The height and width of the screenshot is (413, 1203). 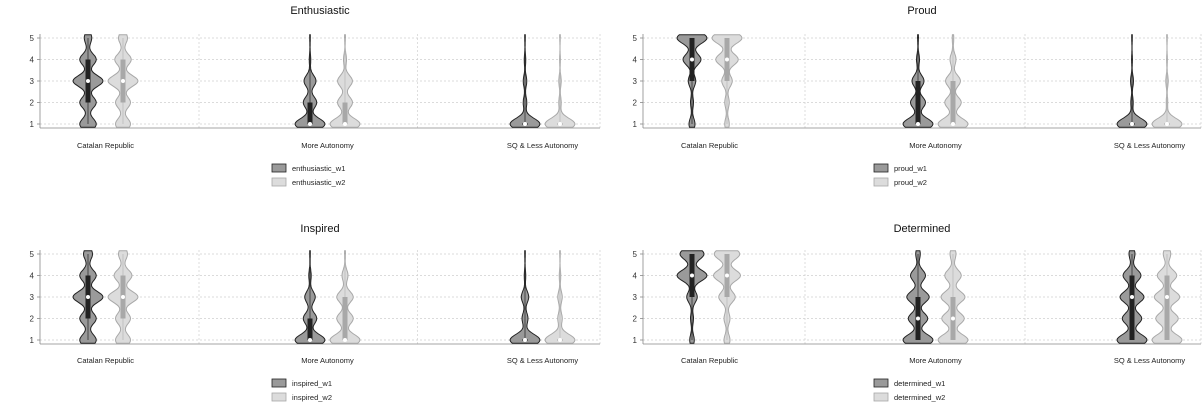 I want to click on legend-label: determined_w2, so click(x=919, y=397).